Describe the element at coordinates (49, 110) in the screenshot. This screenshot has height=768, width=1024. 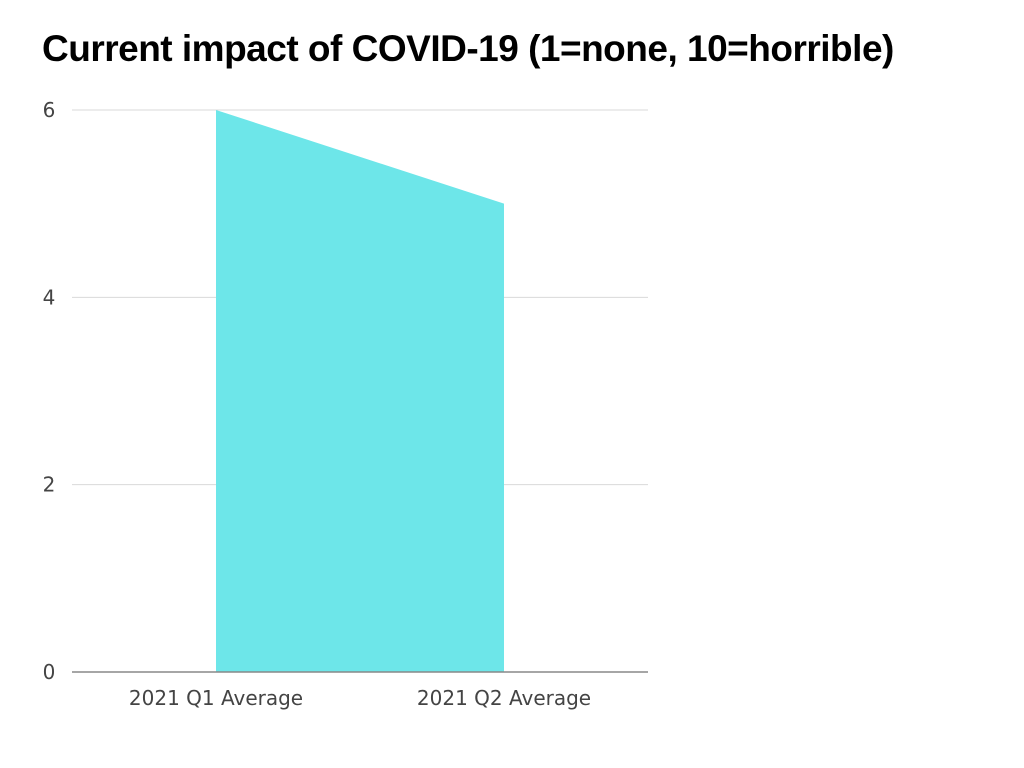
I see `y-tick-label: 6` at that location.